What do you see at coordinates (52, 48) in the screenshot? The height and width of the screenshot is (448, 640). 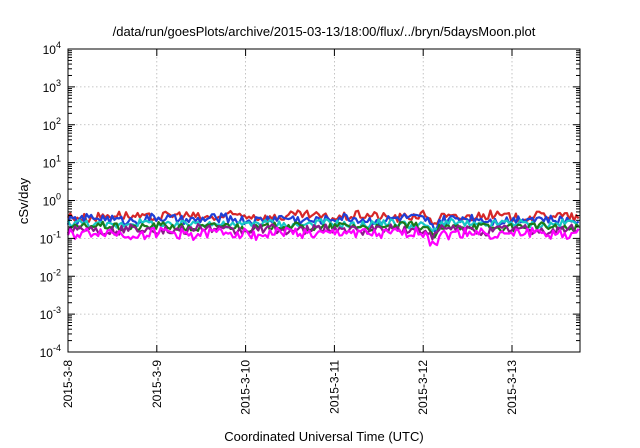 I see `y-tick-label: 10⁴` at bounding box center [52, 48].